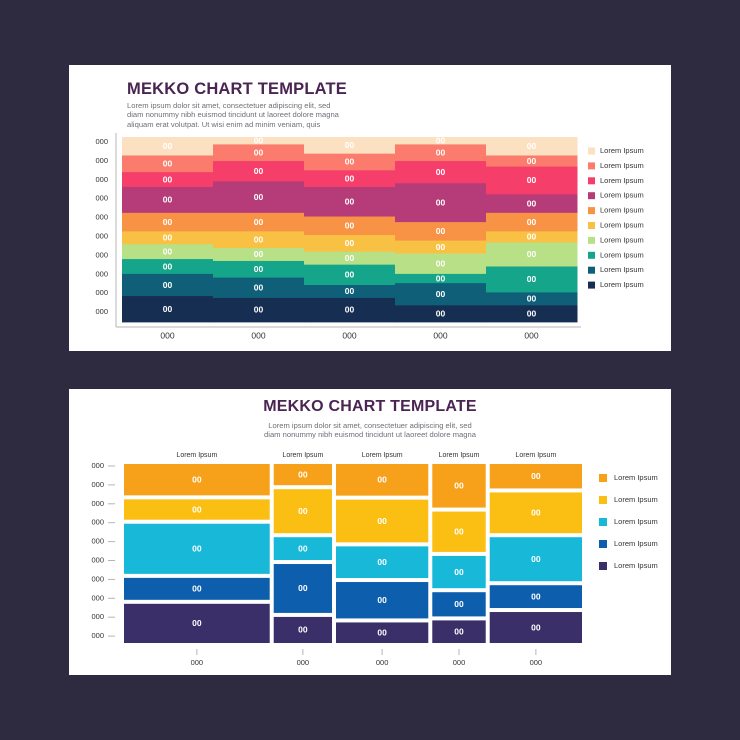 The width and height of the screenshot is (740, 740). I want to click on chart-title: MEKKO CHART TEMPLATE, so click(370, 406).